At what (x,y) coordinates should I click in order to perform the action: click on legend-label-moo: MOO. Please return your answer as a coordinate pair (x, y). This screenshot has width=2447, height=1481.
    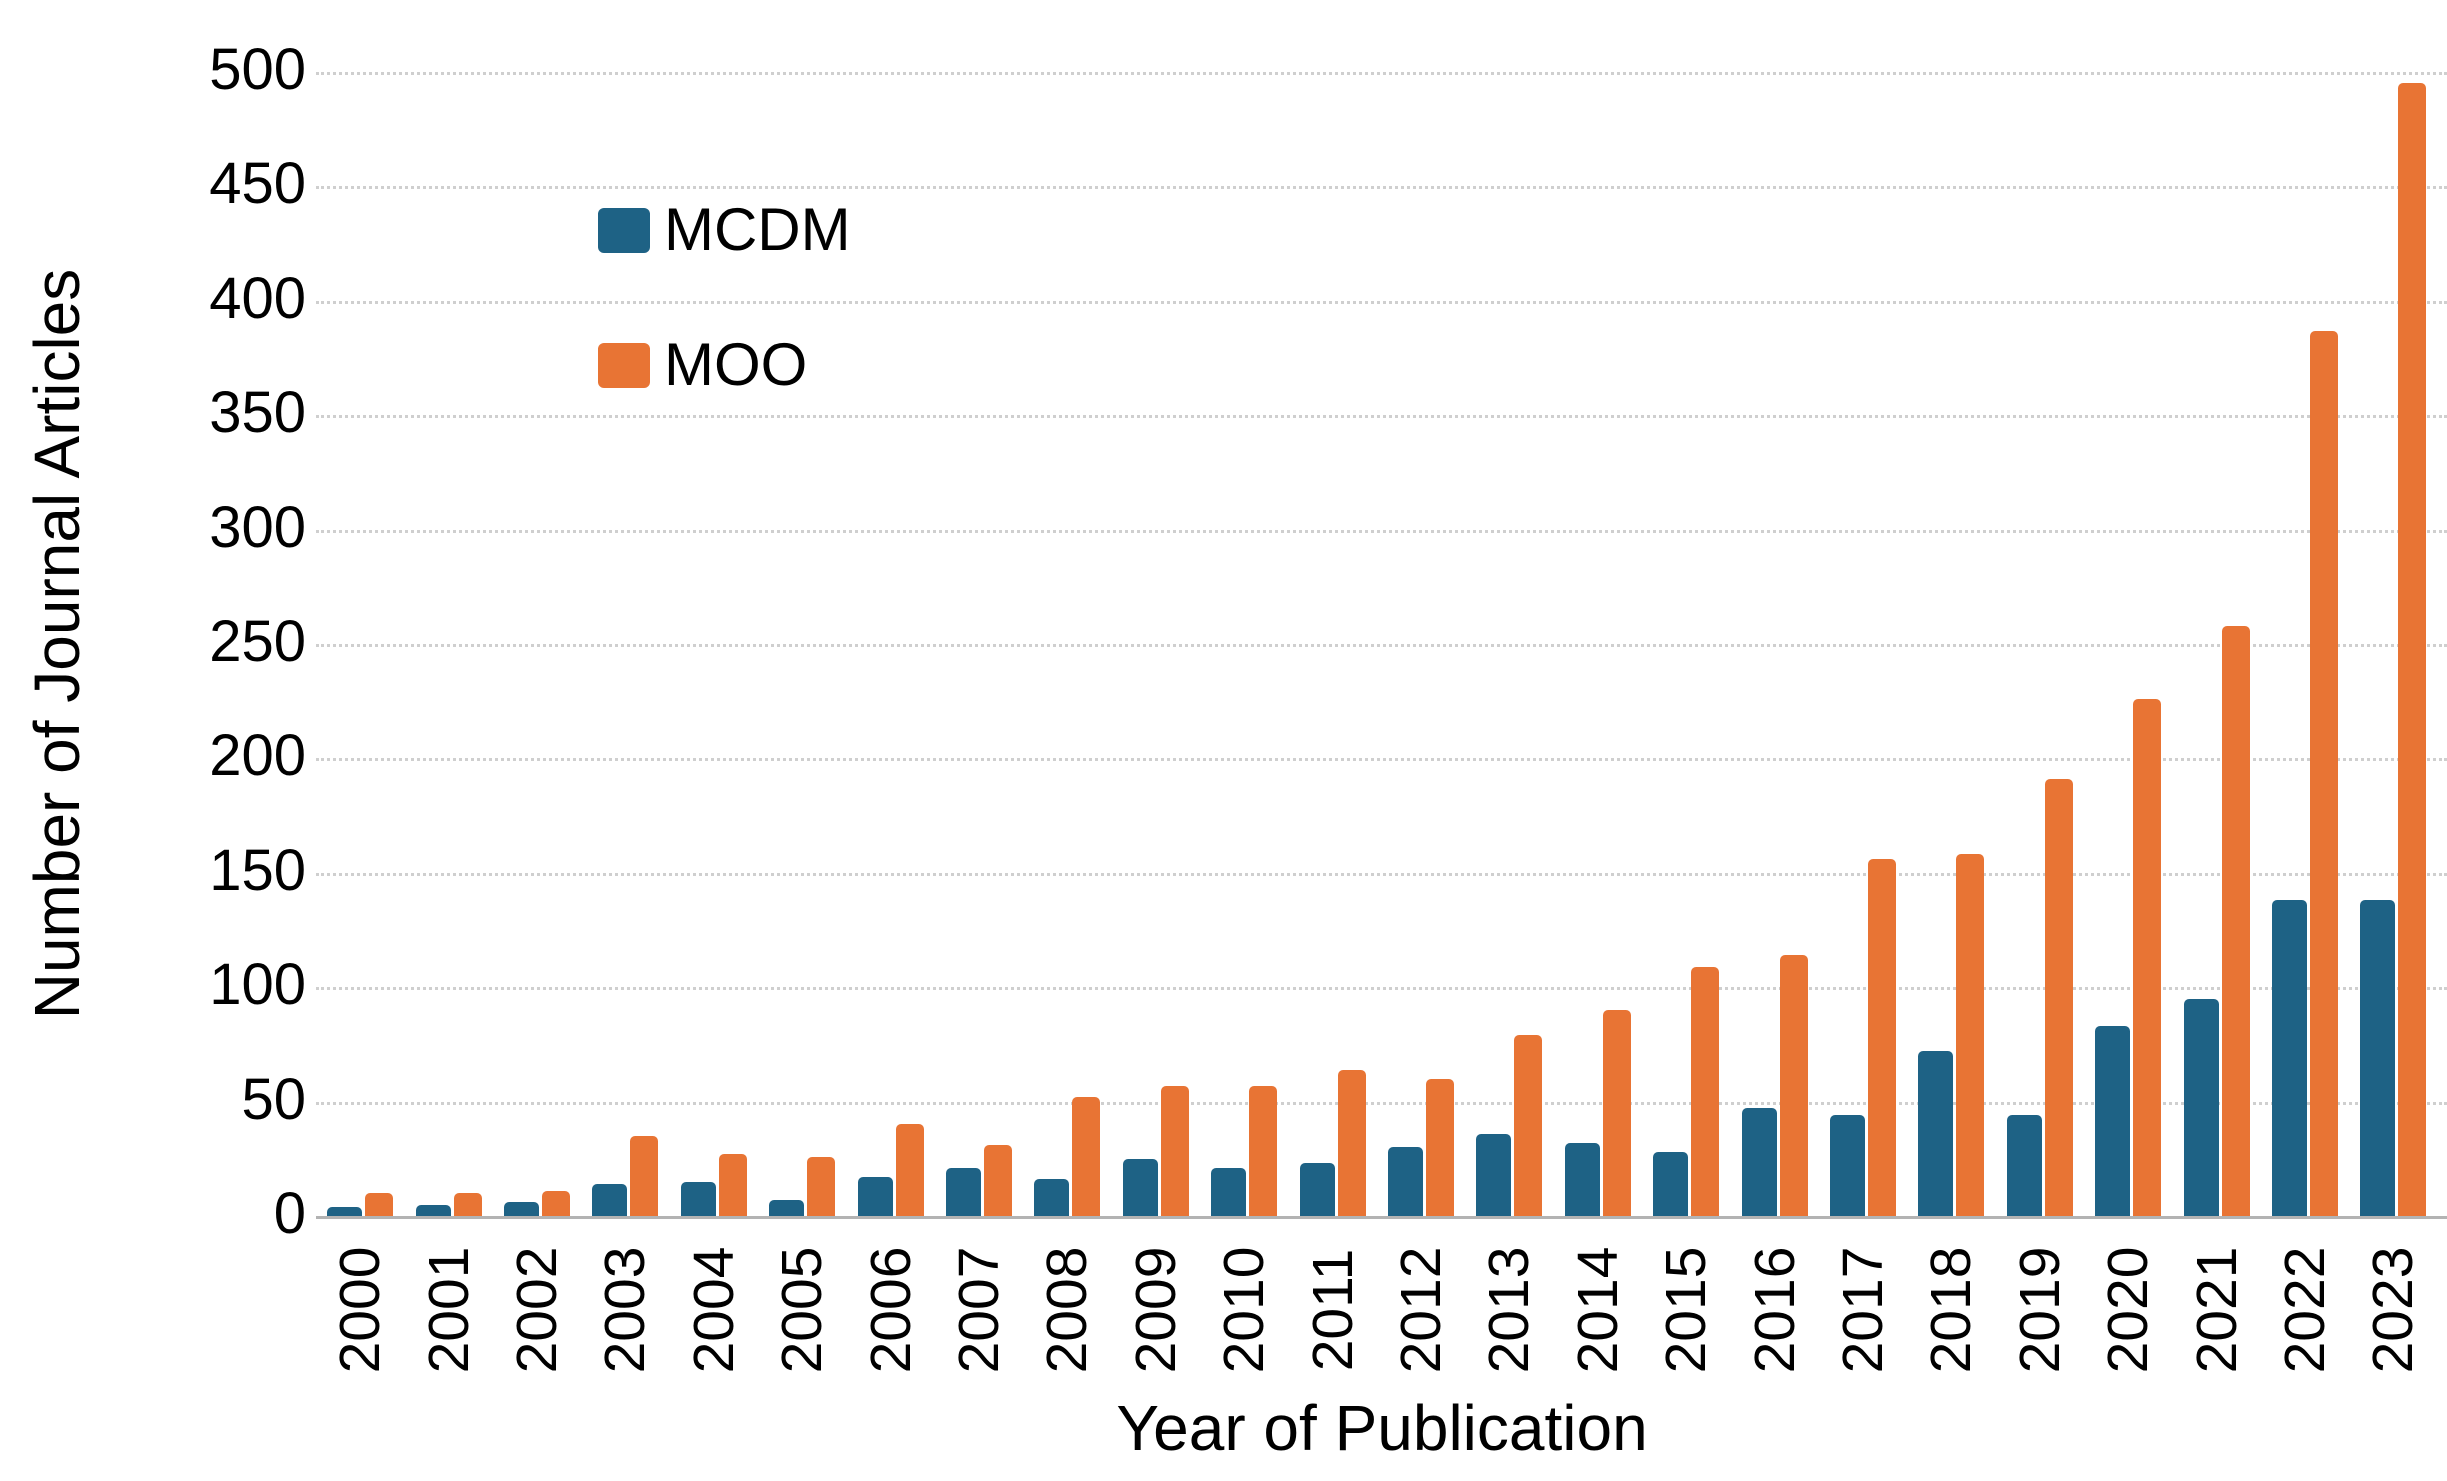
    Looking at the image, I should click on (736, 364).